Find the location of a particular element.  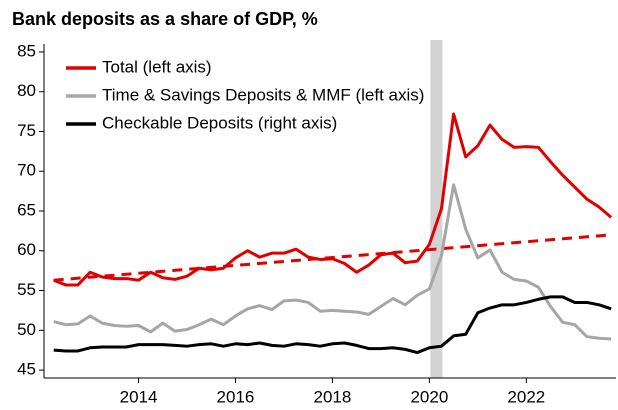

x-tick-label: 2020 is located at coordinates (429, 396).